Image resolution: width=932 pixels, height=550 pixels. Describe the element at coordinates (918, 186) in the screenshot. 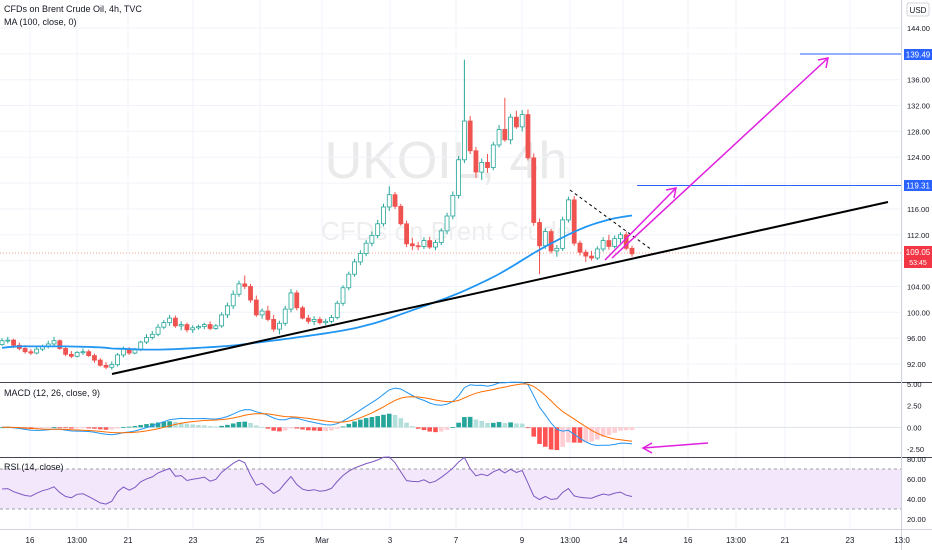

I see `price-badge-mid-text: 119.31` at that location.